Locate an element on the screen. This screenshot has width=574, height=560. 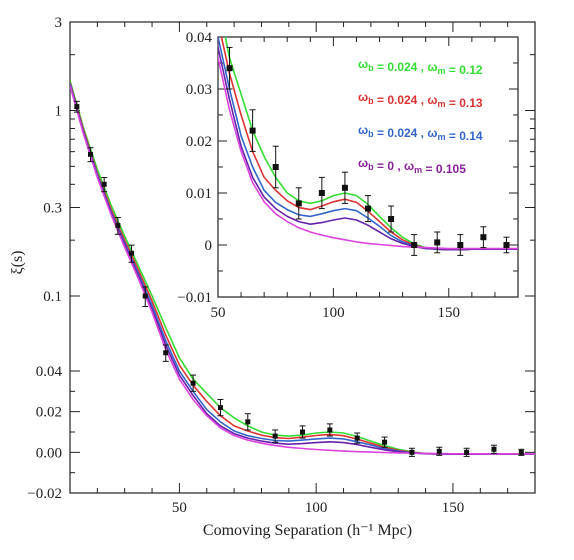
legend-entry-purple: ωb = 0 , ωm = 0.105 is located at coordinates (412, 166).